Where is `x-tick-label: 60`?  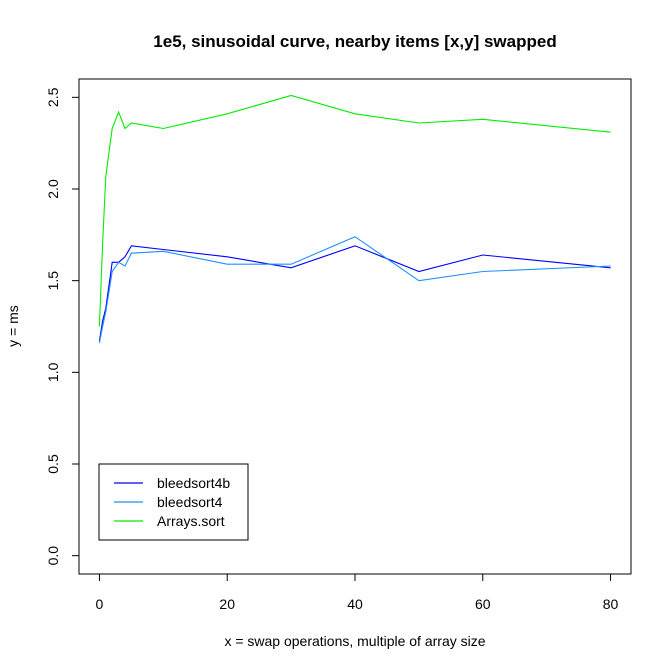
x-tick-label: 60 is located at coordinates (483, 604).